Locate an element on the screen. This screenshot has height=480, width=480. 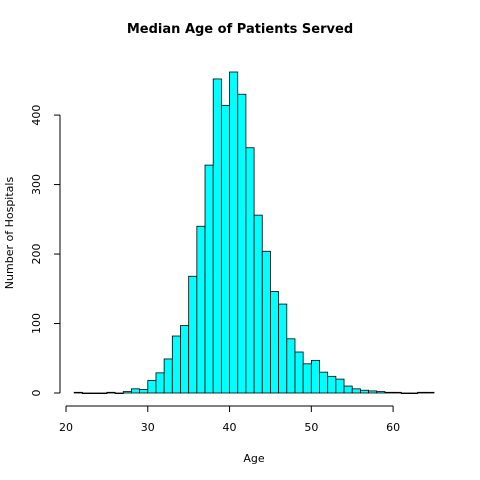
y-tick-label: 300 is located at coordinates (36, 184).